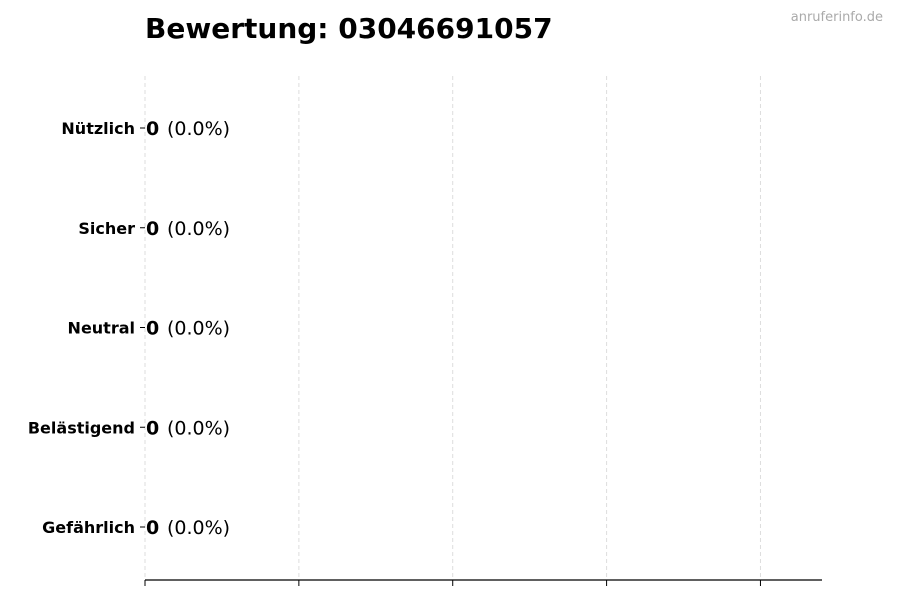 Image resolution: width=900 pixels, height=600 pixels. Describe the element at coordinates (88, 527) in the screenshot. I see `category-label: Gefährlich` at that location.